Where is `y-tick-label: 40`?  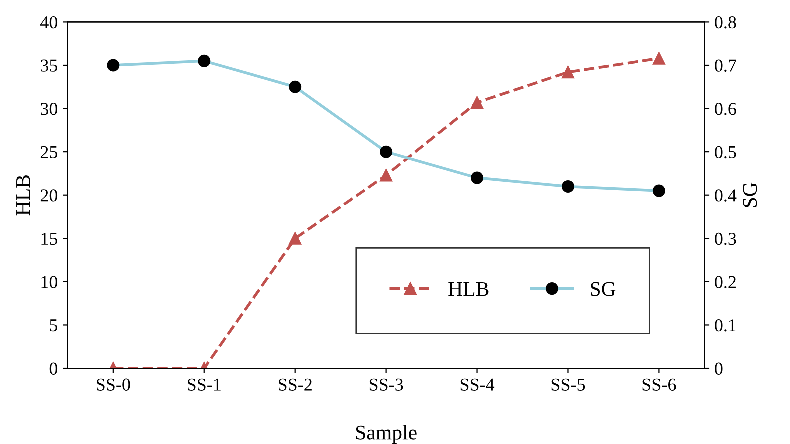
y-tick-label: 40 is located at coordinates (49, 22).